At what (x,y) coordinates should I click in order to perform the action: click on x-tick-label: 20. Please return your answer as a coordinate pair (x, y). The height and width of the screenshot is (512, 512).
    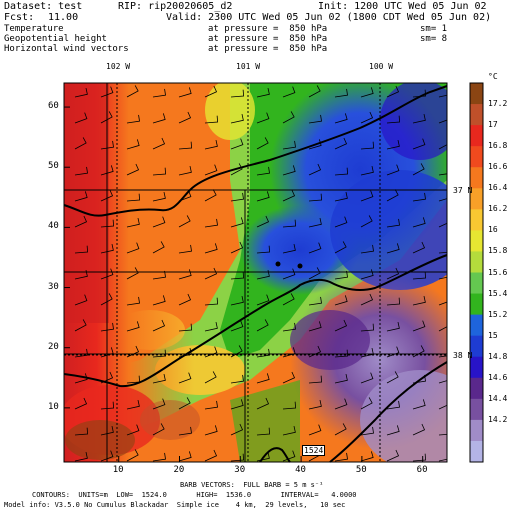
    Looking at the image, I should click on (179, 470).